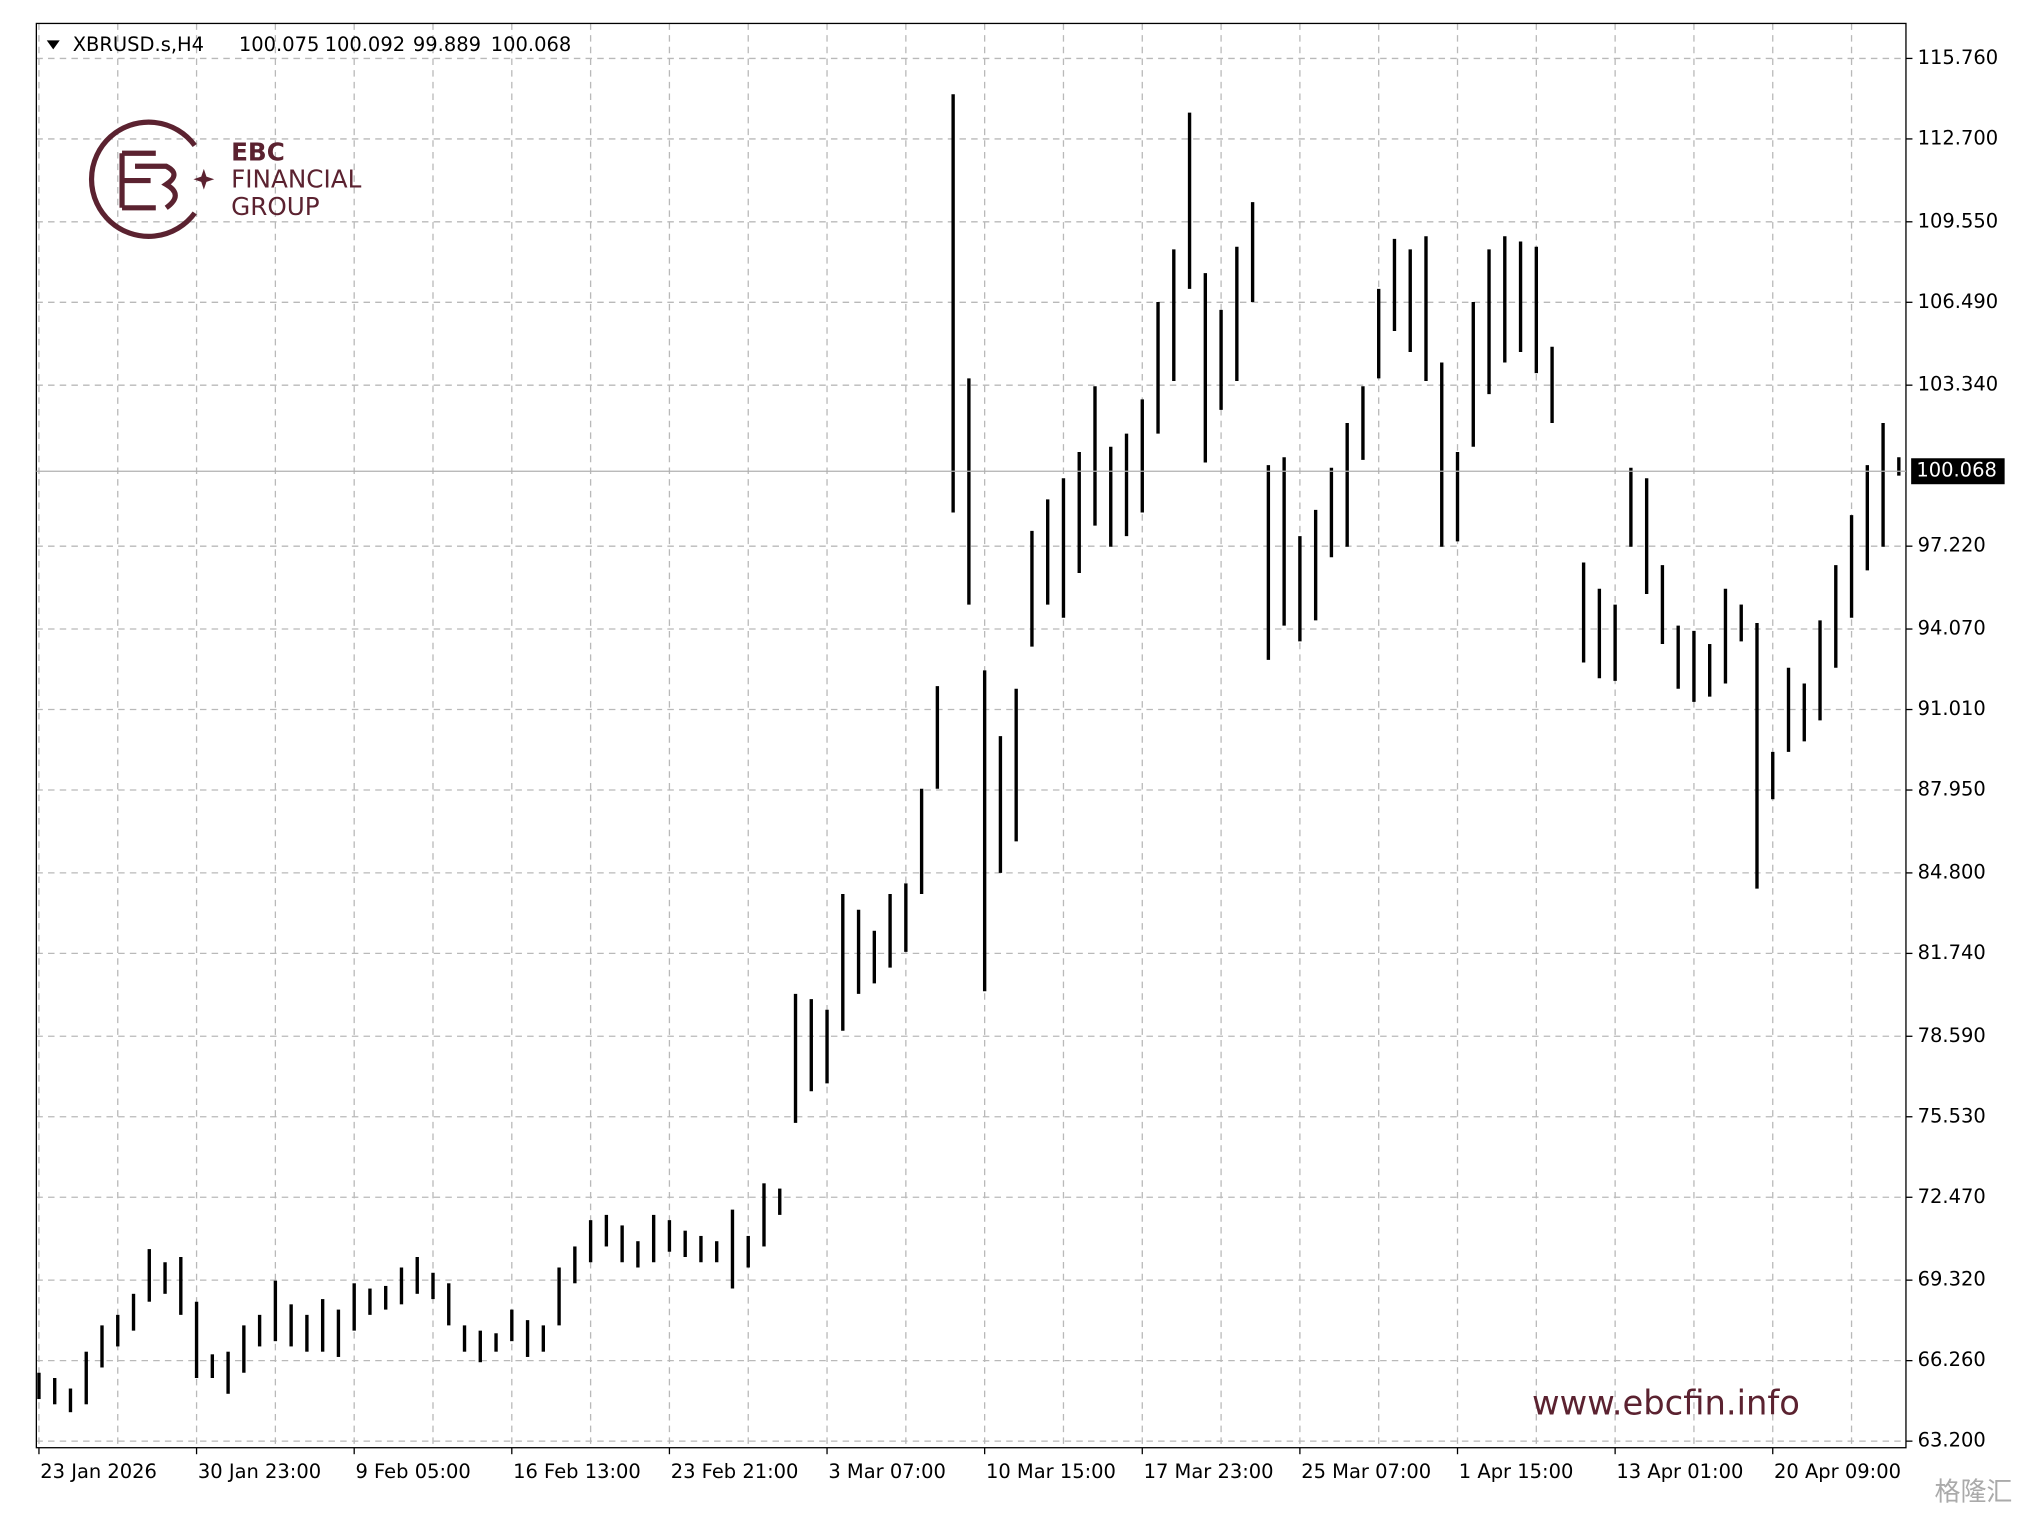  I want to click on logo-ring, so click(142, 179).